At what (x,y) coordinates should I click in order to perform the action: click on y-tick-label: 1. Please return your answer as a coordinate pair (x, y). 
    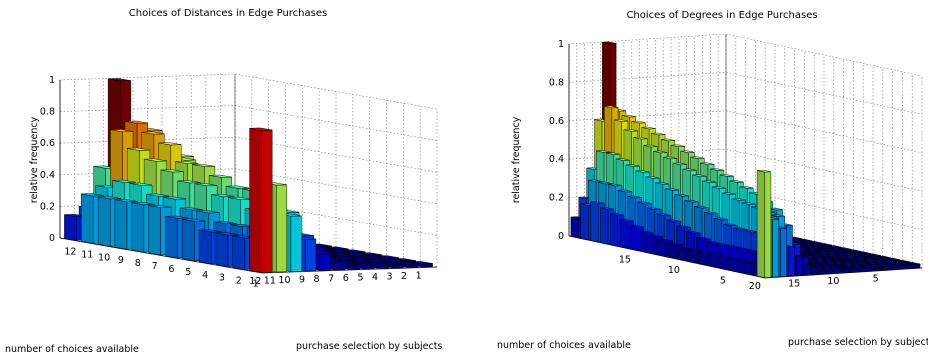
    Looking at the image, I should click on (256, 284).